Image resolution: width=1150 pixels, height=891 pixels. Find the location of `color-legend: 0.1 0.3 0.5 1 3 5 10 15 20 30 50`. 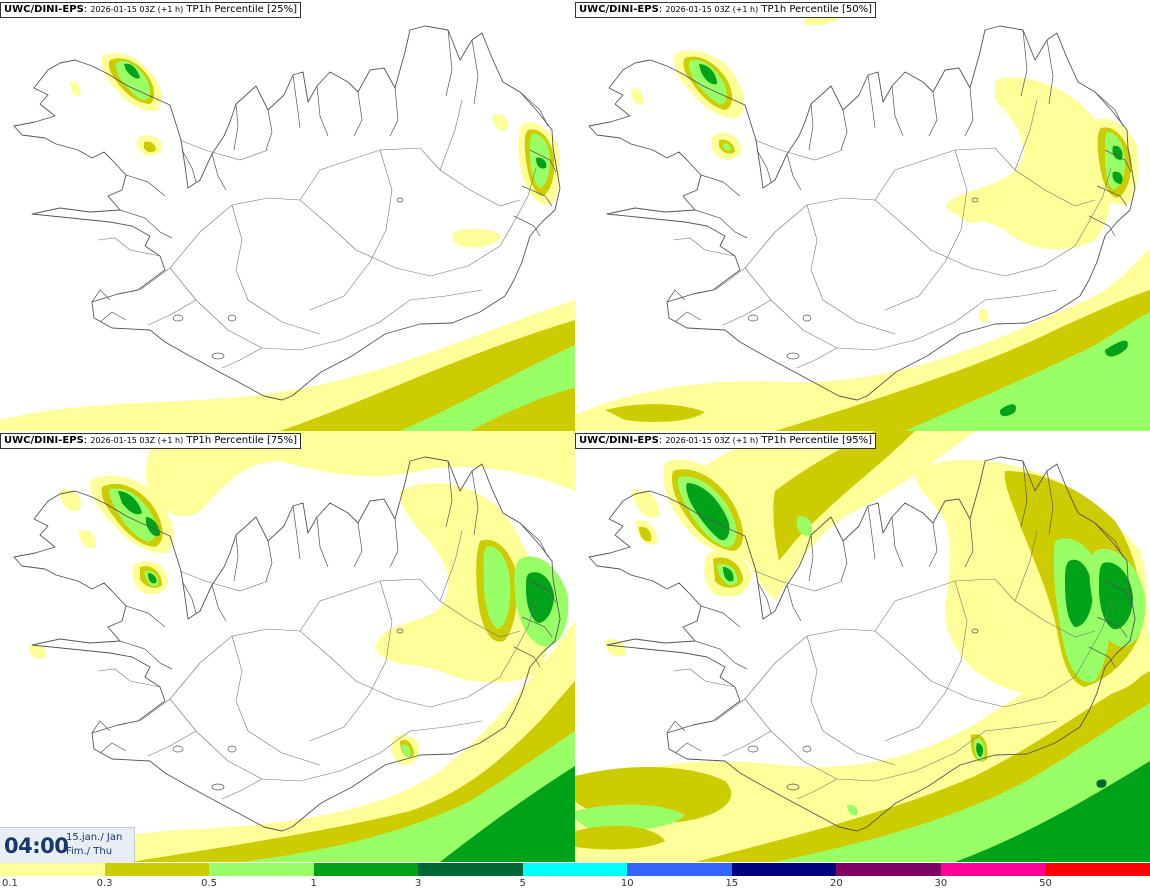

color-legend: 0.1 0.3 0.5 1 3 5 10 15 20 30 50 is located at coordinates (575, 877).